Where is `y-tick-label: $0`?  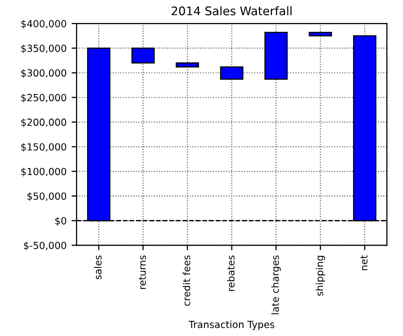 y-tick-label: $0 is located at coordinates (60, 221).